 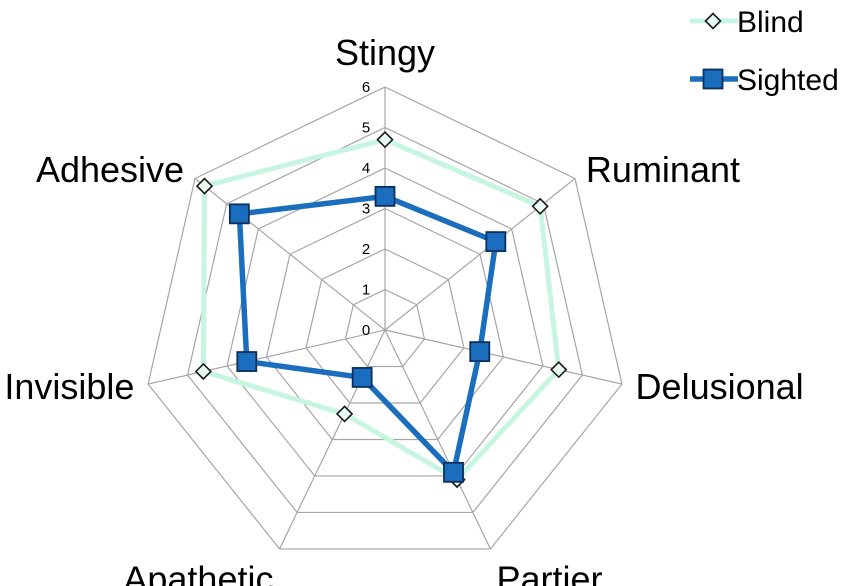 I want to click on point-blind-apathetic, so click(x=344, y=414).